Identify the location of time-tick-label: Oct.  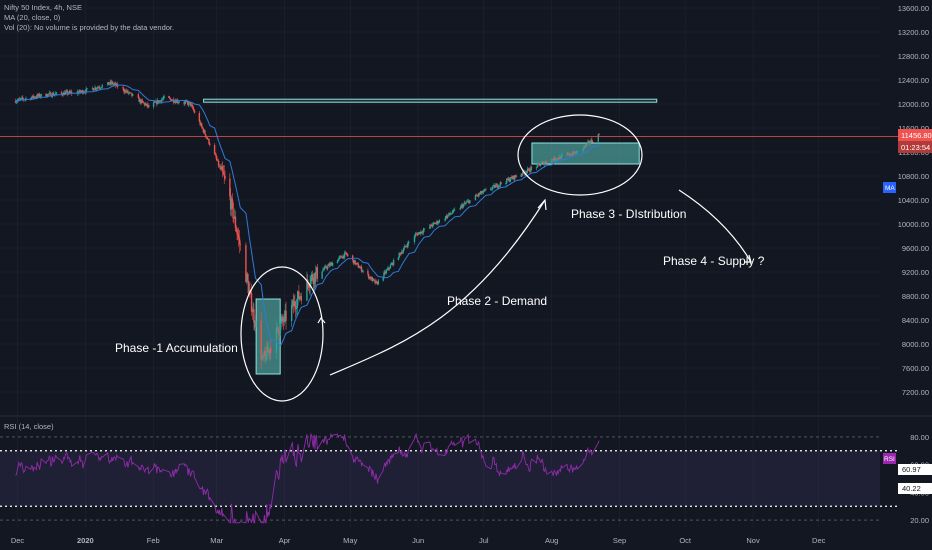
(685, 540).